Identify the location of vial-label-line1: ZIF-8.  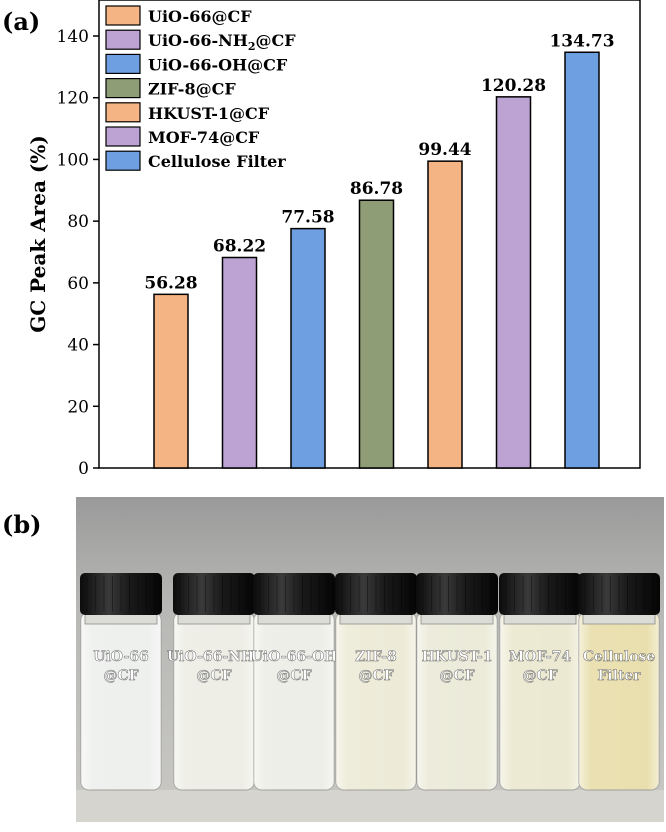
(376, 657).